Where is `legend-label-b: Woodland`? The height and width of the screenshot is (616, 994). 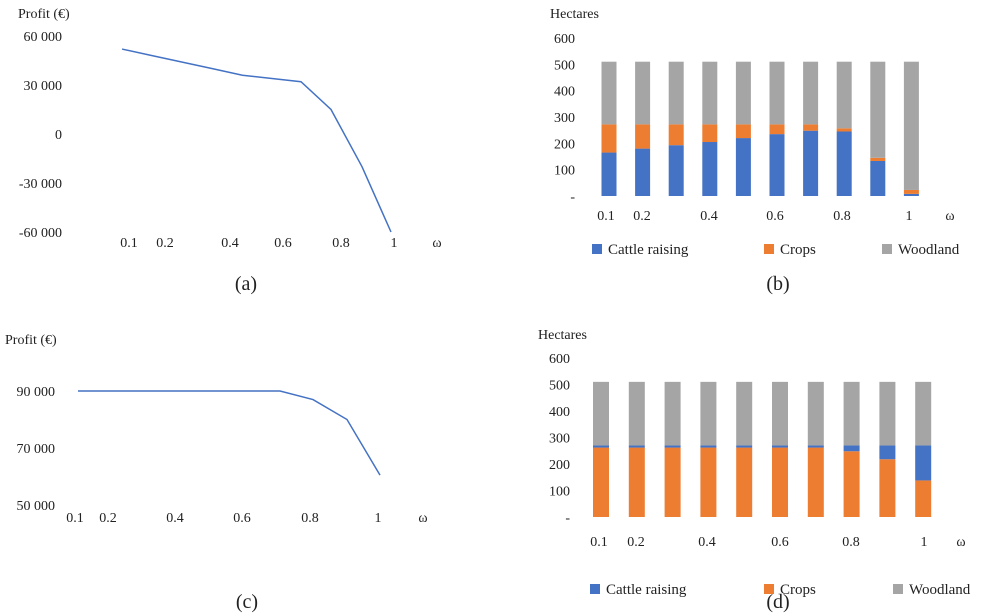 legend-label-b: Woodland is located at coordinates (929, 250).